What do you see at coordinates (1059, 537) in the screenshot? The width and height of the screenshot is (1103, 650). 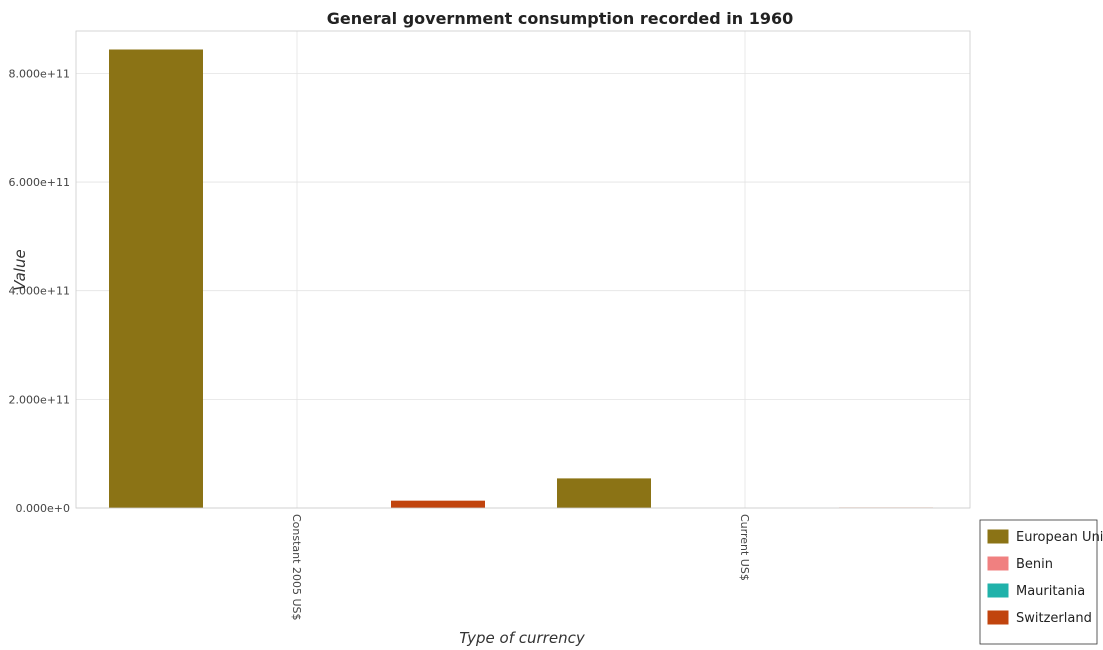 I see `legend-label: European Union` at bounding box center [1059, 537].